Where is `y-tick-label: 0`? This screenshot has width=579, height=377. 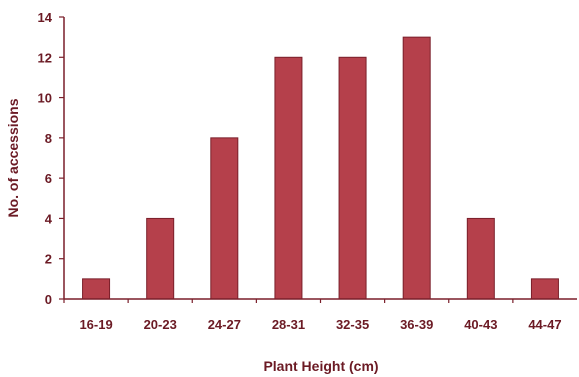 y-tick-label: 0 is located at coordinates (48, 299).